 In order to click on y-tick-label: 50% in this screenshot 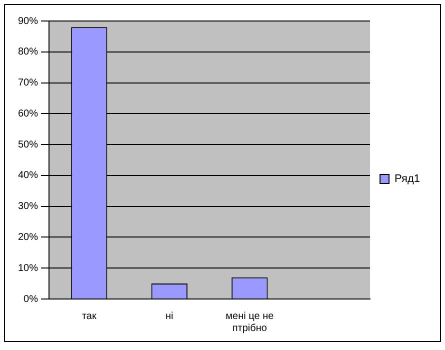, I will do `click(28, 144)`.